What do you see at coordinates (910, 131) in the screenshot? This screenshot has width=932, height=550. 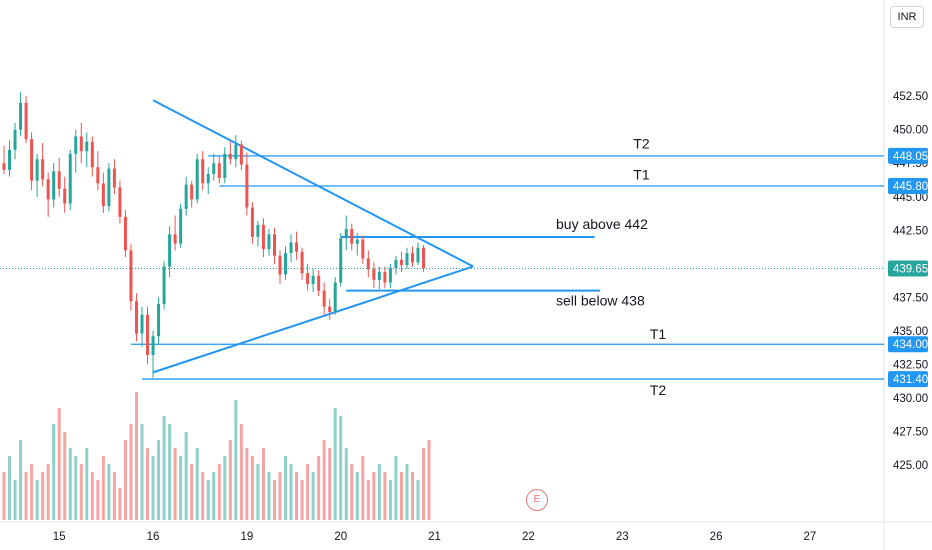 I see `price-tick-label: 450.00` at bounding box center [910, 131].